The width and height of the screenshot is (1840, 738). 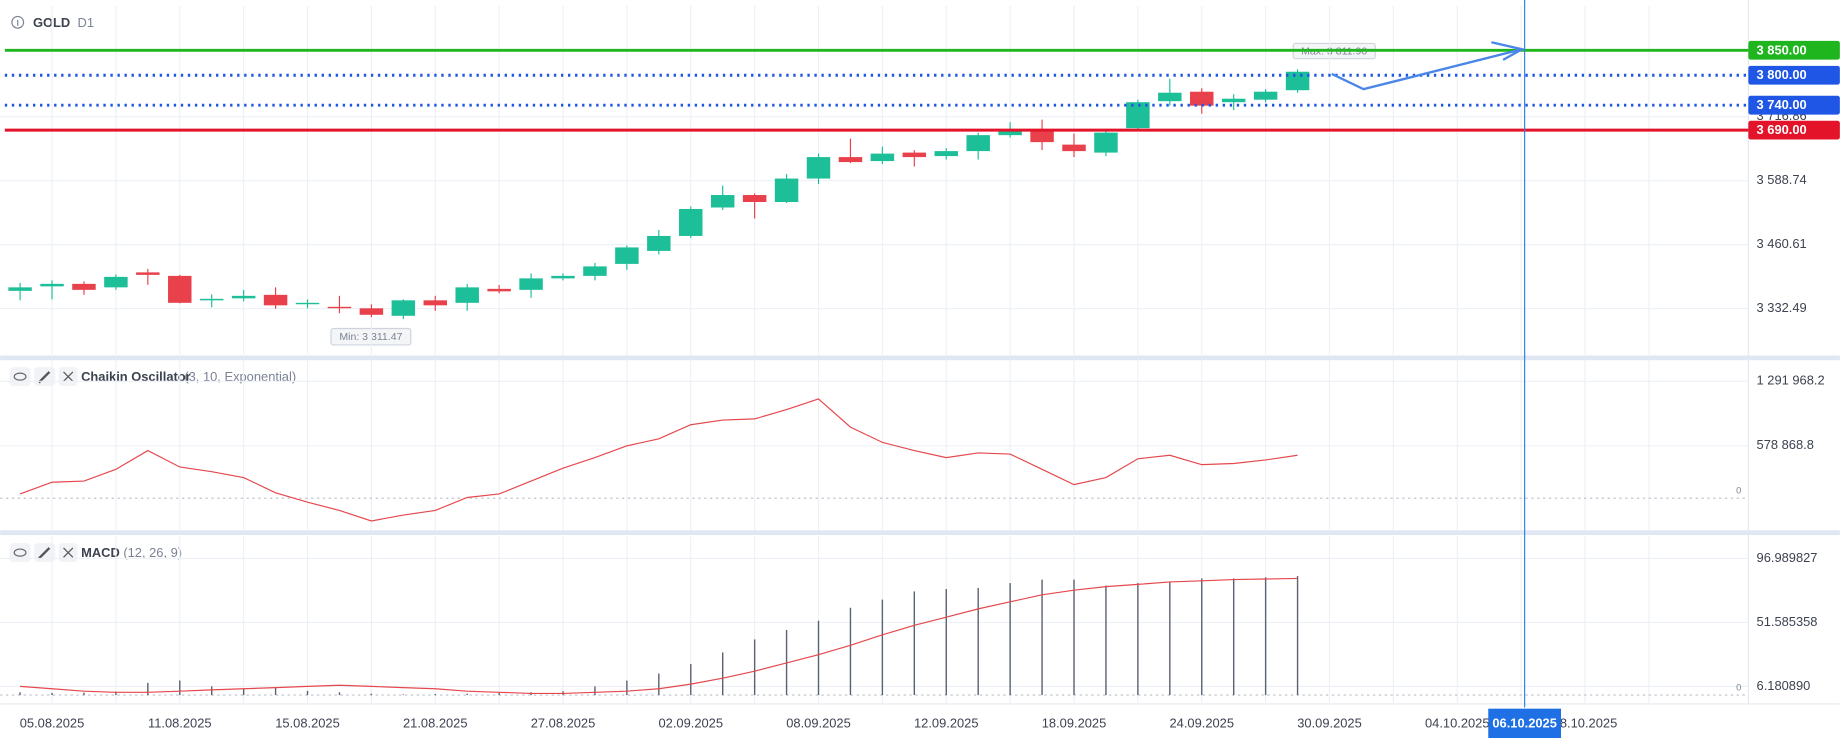 I want to click on indicator-line, so click(x=659, y=635).